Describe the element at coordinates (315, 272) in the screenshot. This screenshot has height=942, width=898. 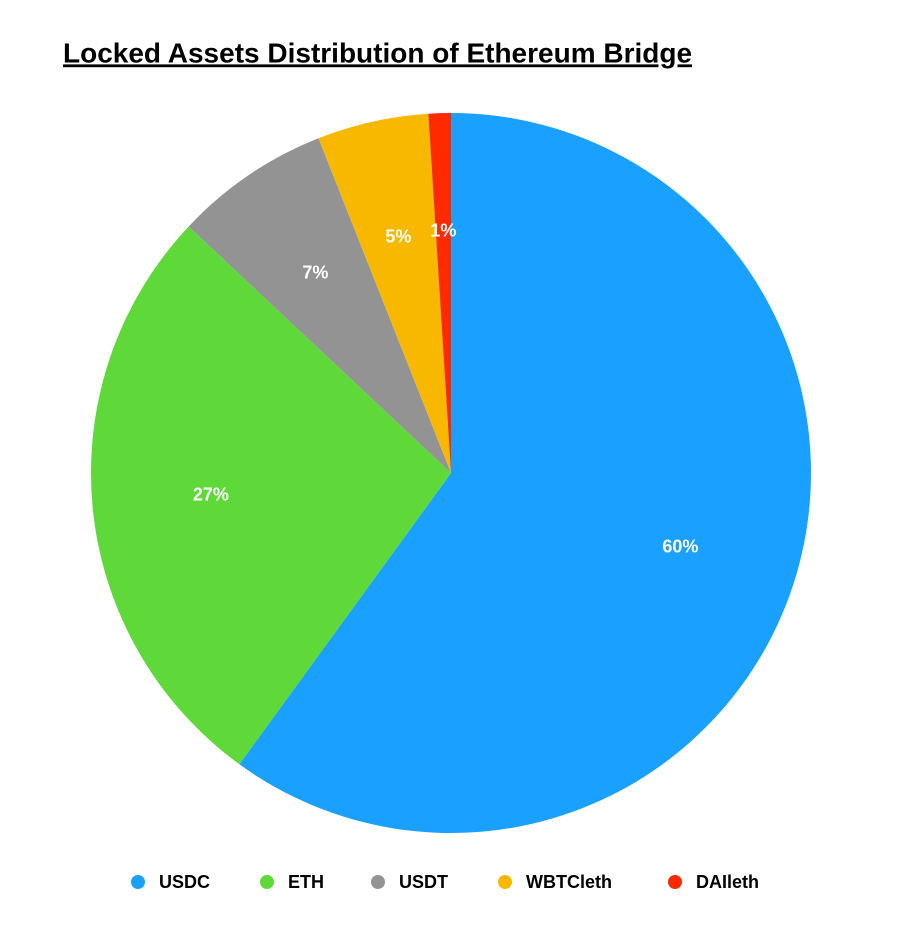
I see `data-label: 7%` at that location.